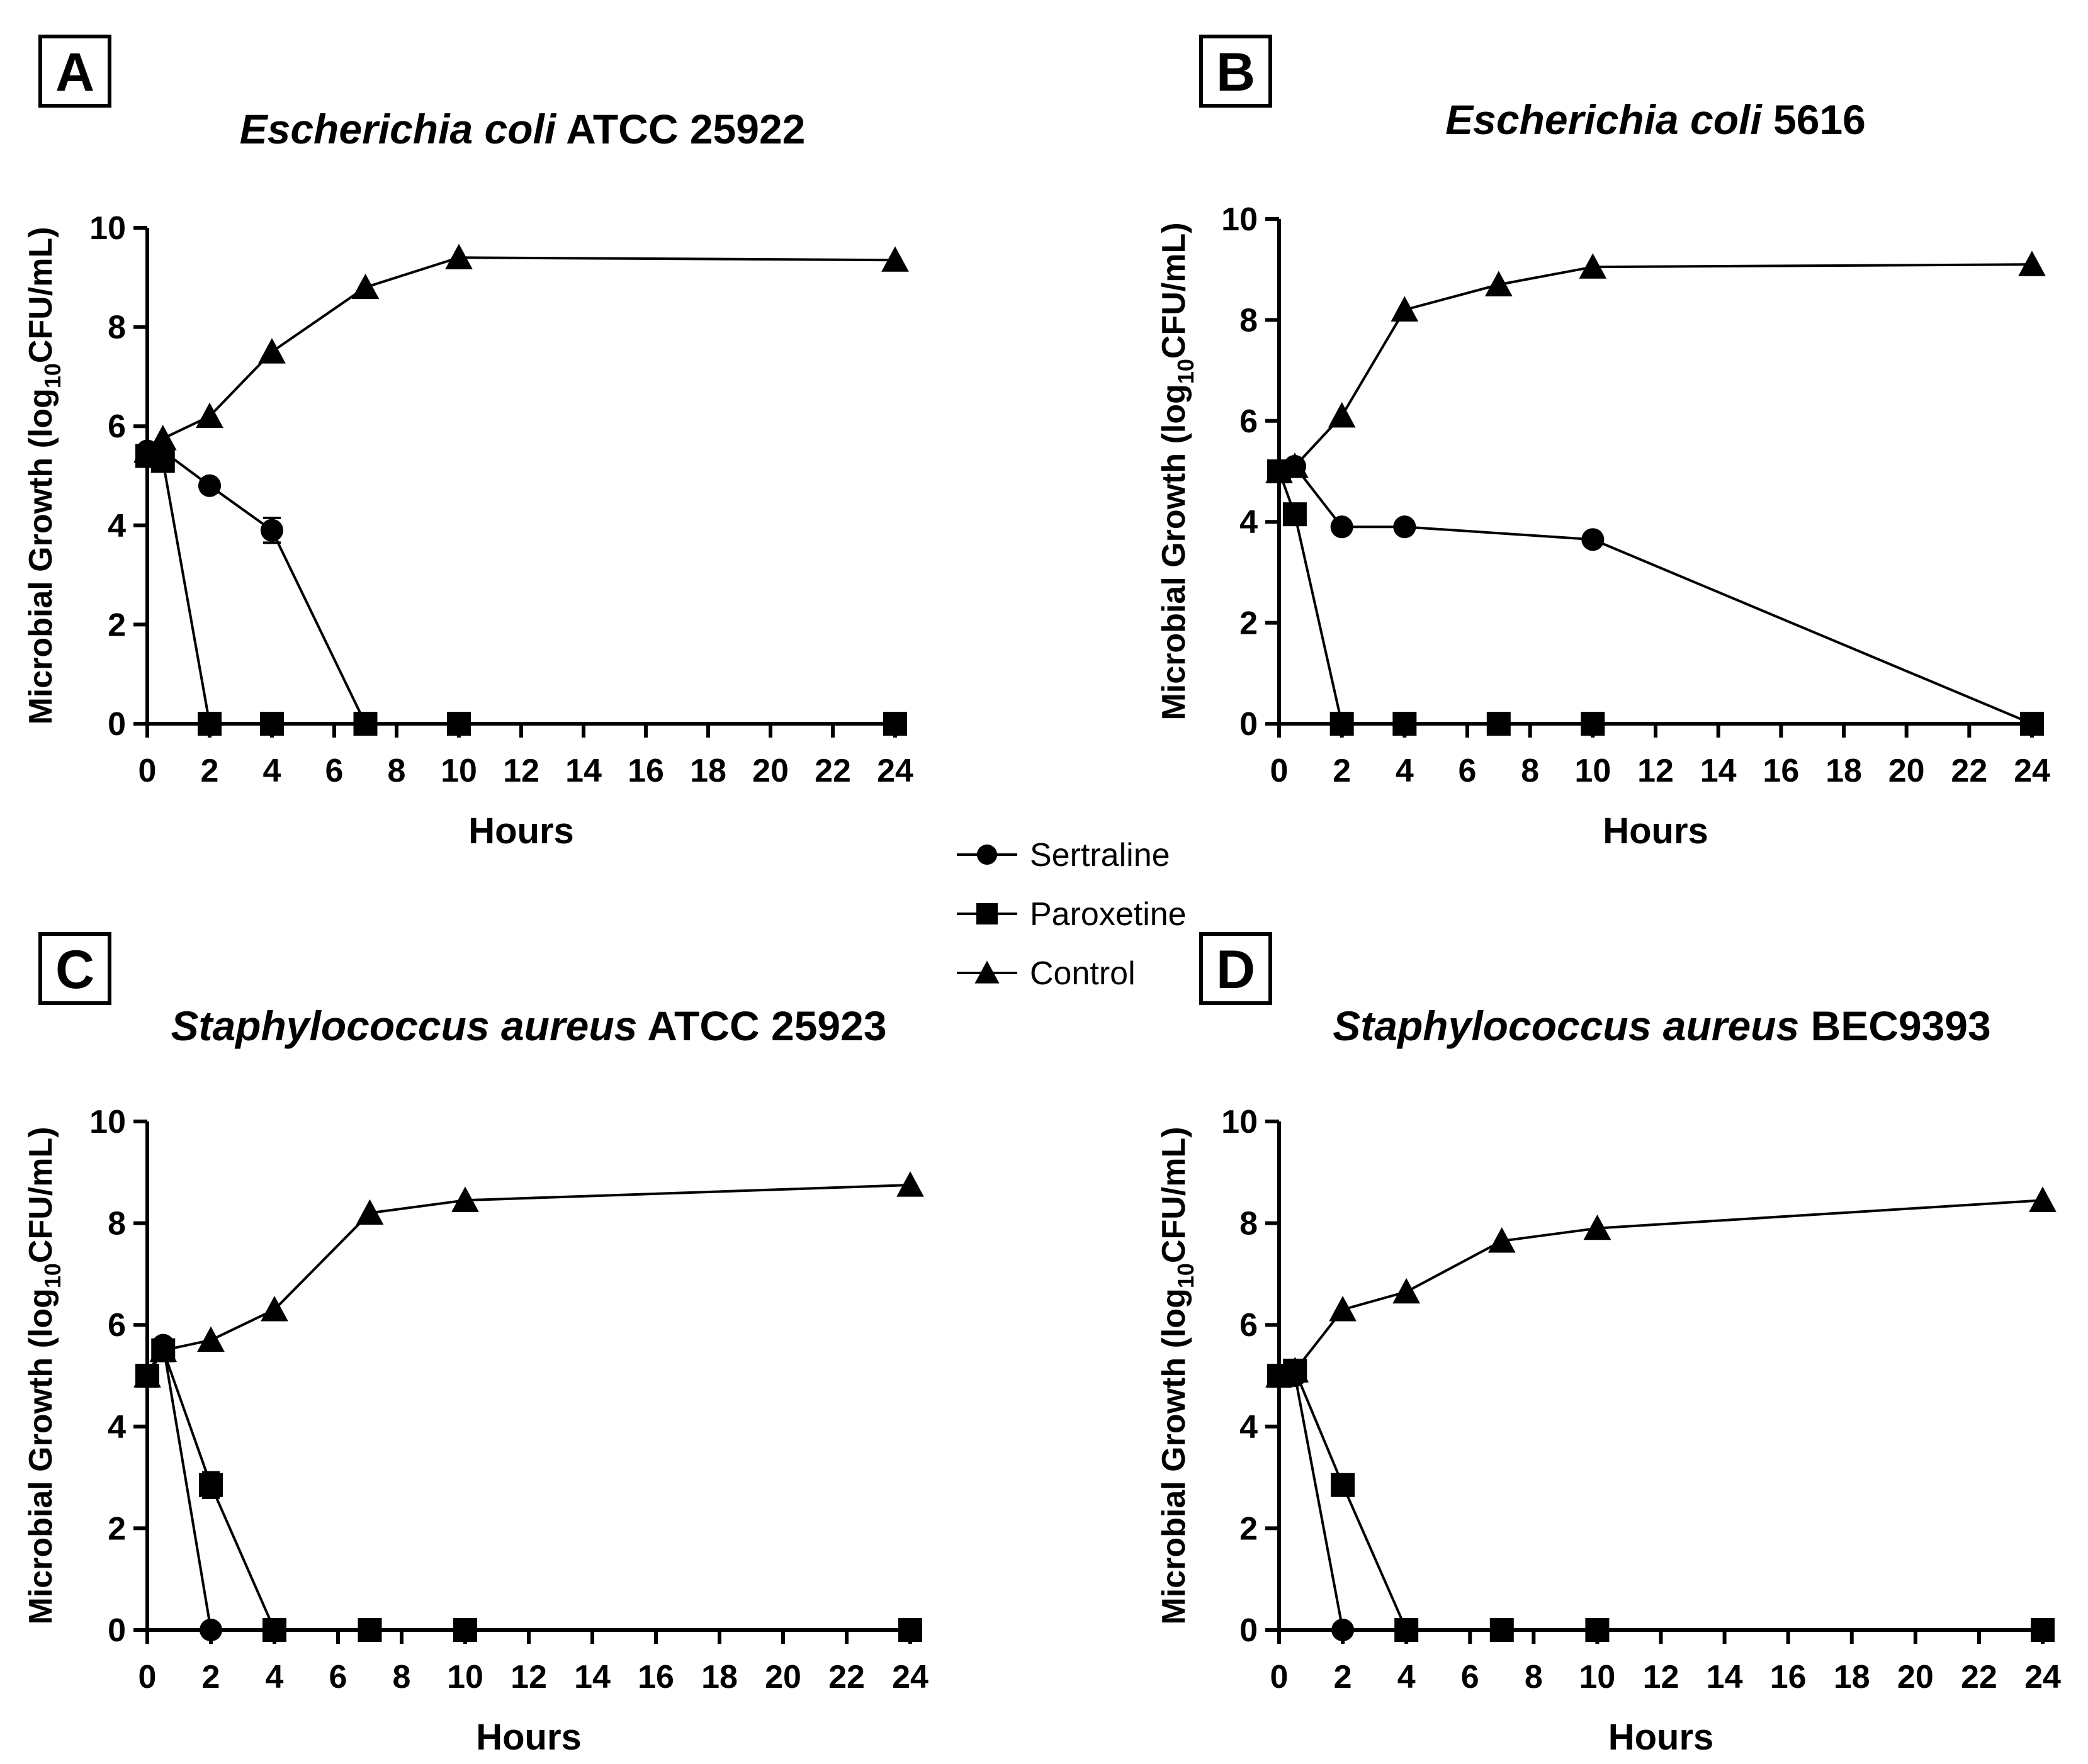 The height and width of the screenshot is (1764, 2088). I want to click on chart-title: Staphylococcus aureus BEC9393, so click(1661, 1026).